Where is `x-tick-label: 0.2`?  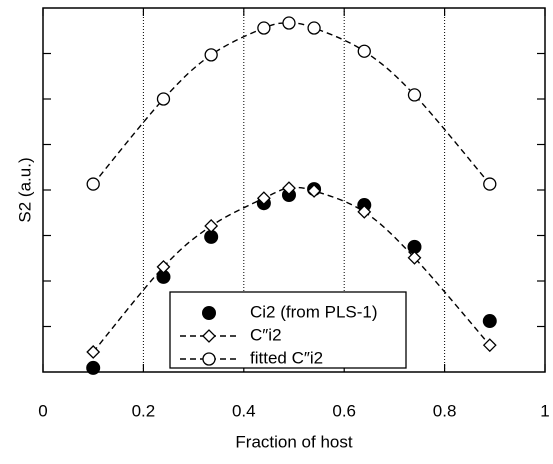
x-tick-label: 0.2 is located at coordinates (144, 410).